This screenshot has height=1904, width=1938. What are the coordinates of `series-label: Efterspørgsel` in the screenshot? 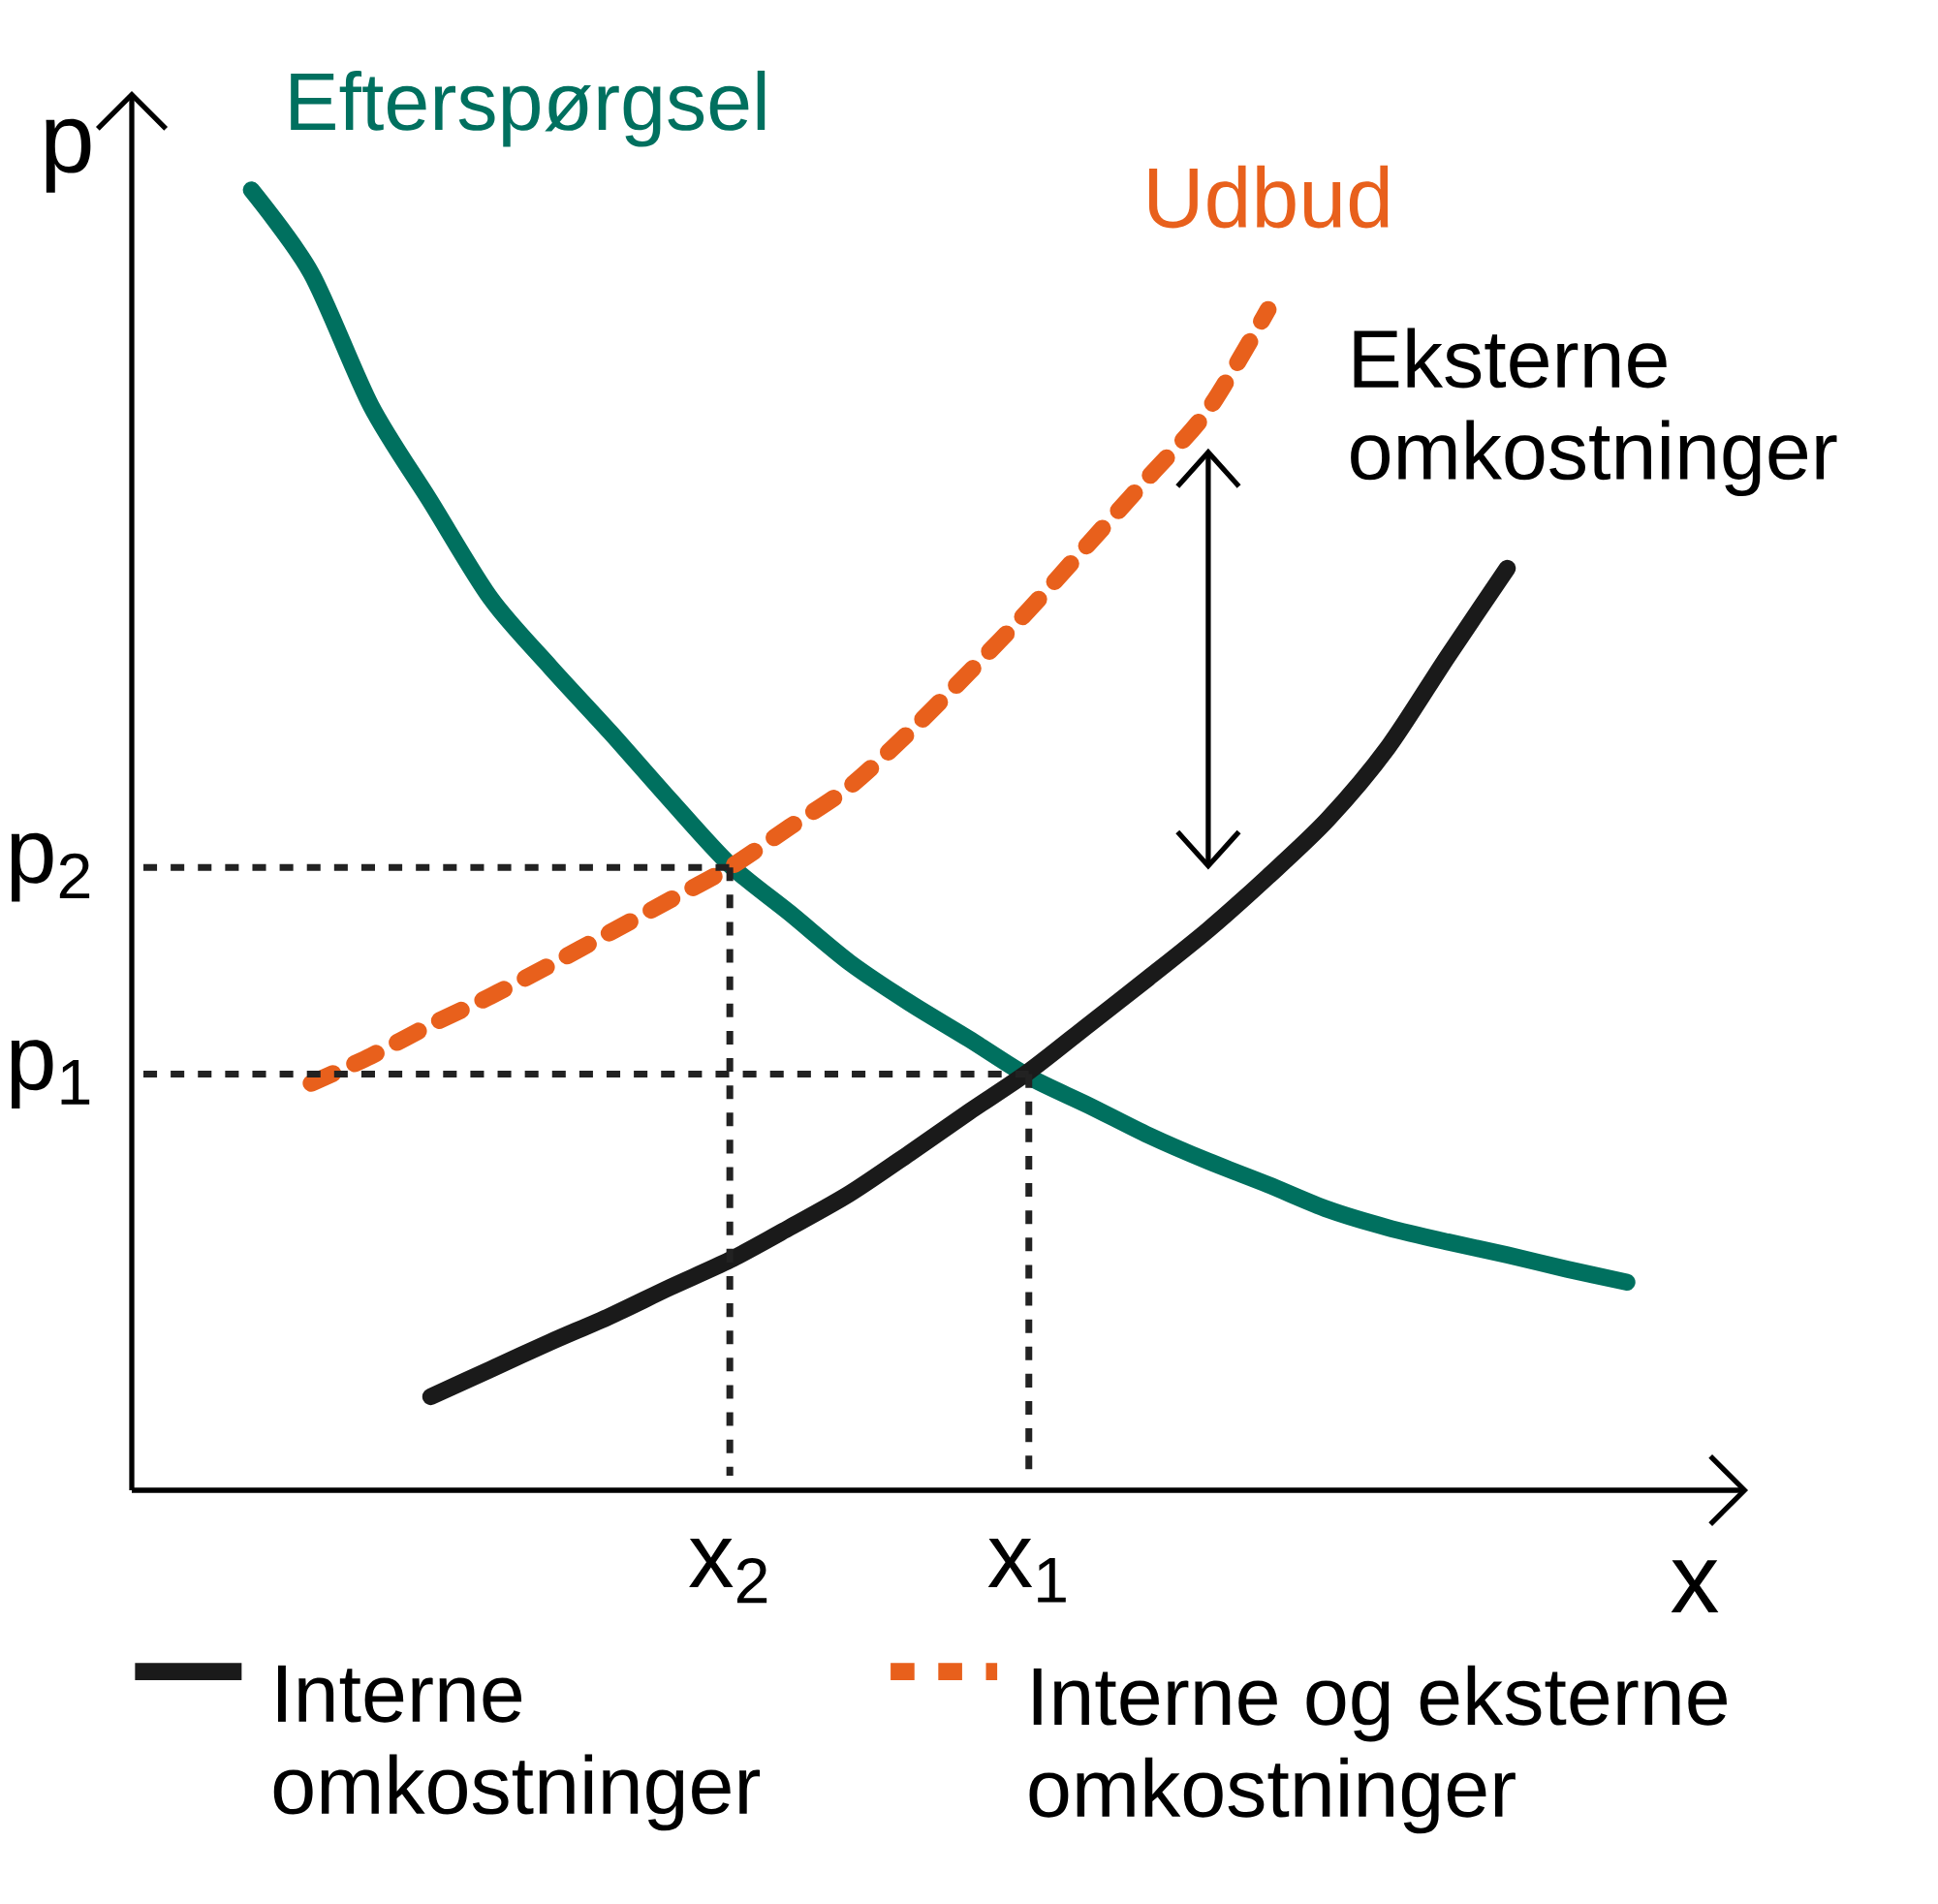 It's located at (528, 109).